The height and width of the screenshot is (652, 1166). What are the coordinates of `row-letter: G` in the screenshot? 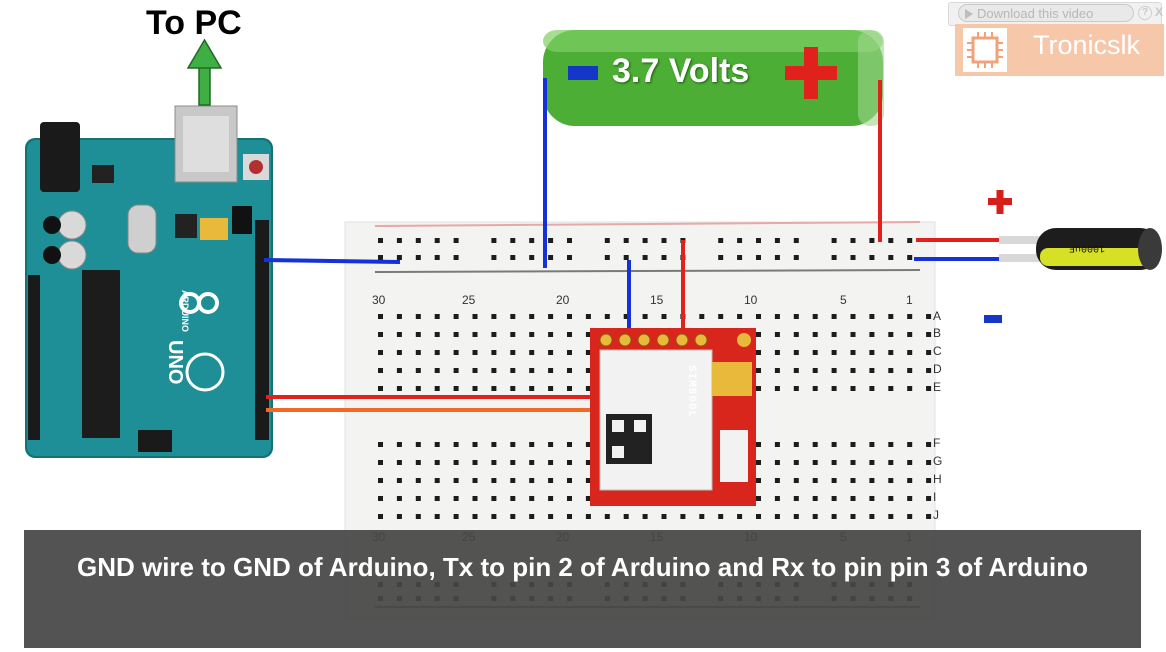 It's located at (937, 461).